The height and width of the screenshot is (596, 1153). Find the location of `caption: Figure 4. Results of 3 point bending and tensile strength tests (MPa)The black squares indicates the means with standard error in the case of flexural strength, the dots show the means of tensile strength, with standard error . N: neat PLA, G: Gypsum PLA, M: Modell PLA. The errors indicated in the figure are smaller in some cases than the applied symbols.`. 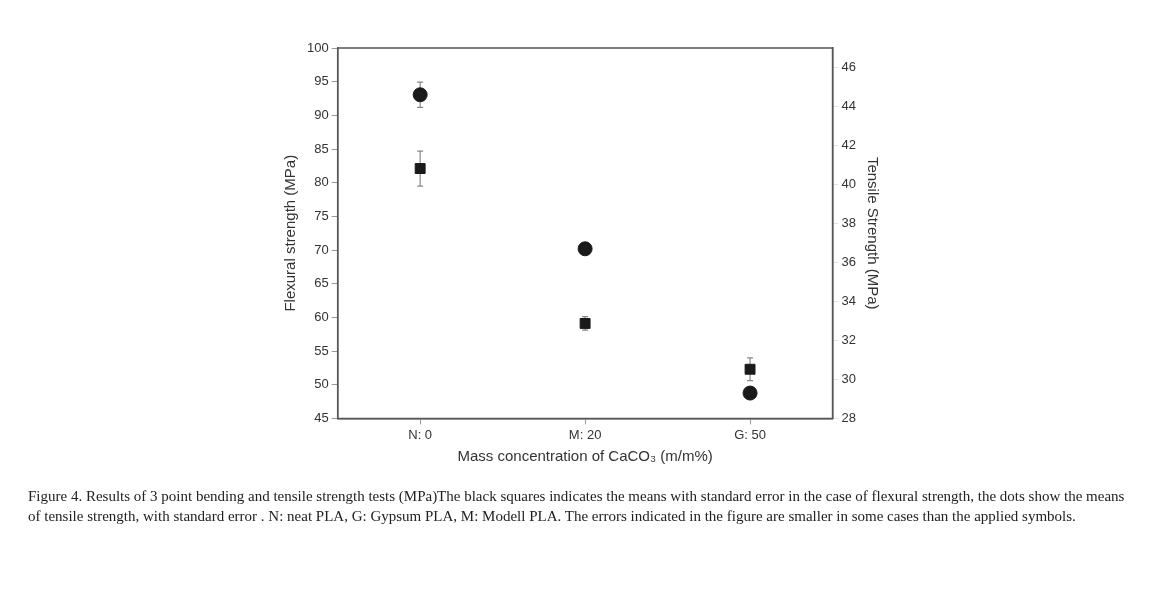

caption: Figure 4. Results of 3 point bending and tensile strength tests (MPa)The black squares indicates the means with standard error in the case of flexural strength, the dots show the means of tensile strength, with standard error . N: neat PLA, G: Gypsum PLA, M: Modell PLA. The errors indicated in the figure are smaller in some cases than the applied symbols. is located at coordinates (576, 506).